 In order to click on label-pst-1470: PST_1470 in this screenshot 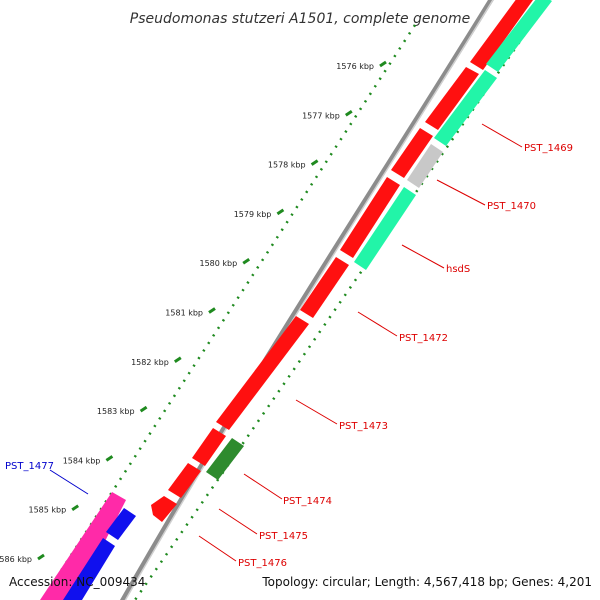, I will do `click(511, 206)`.